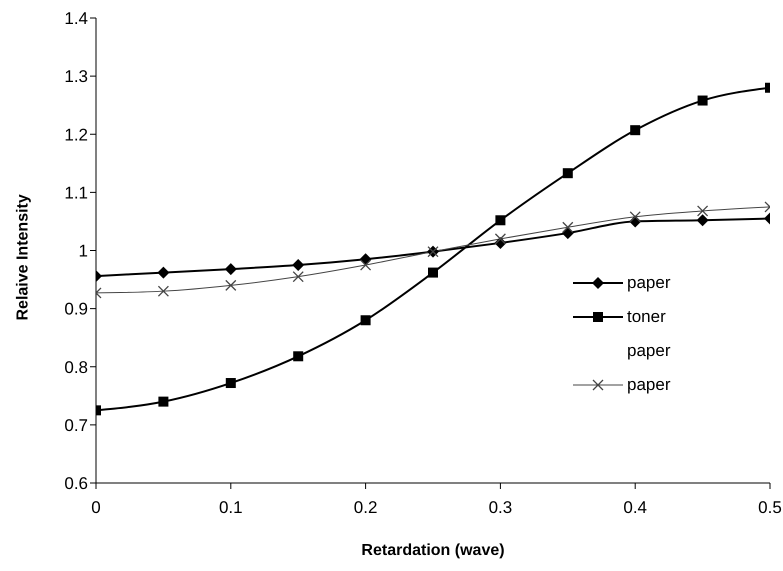 The image size is (783, 571). What do you see at coordinates (76, 134) in the screenshot?
I see `y-tick-label: 1.2` at bounding box center [76, 134].